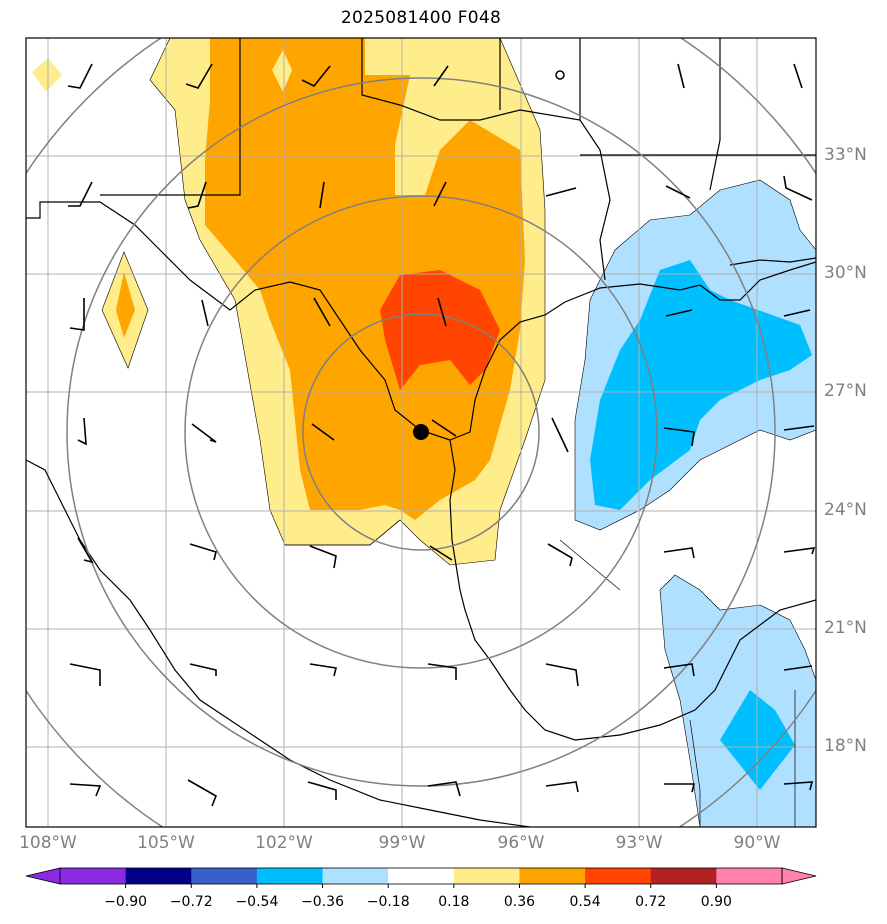 This screenshot has width=887, height=924. Describe the element at coordinates (454, 902) in the screenshot. I see `colorbar-tick-label: 0.18` at that location.